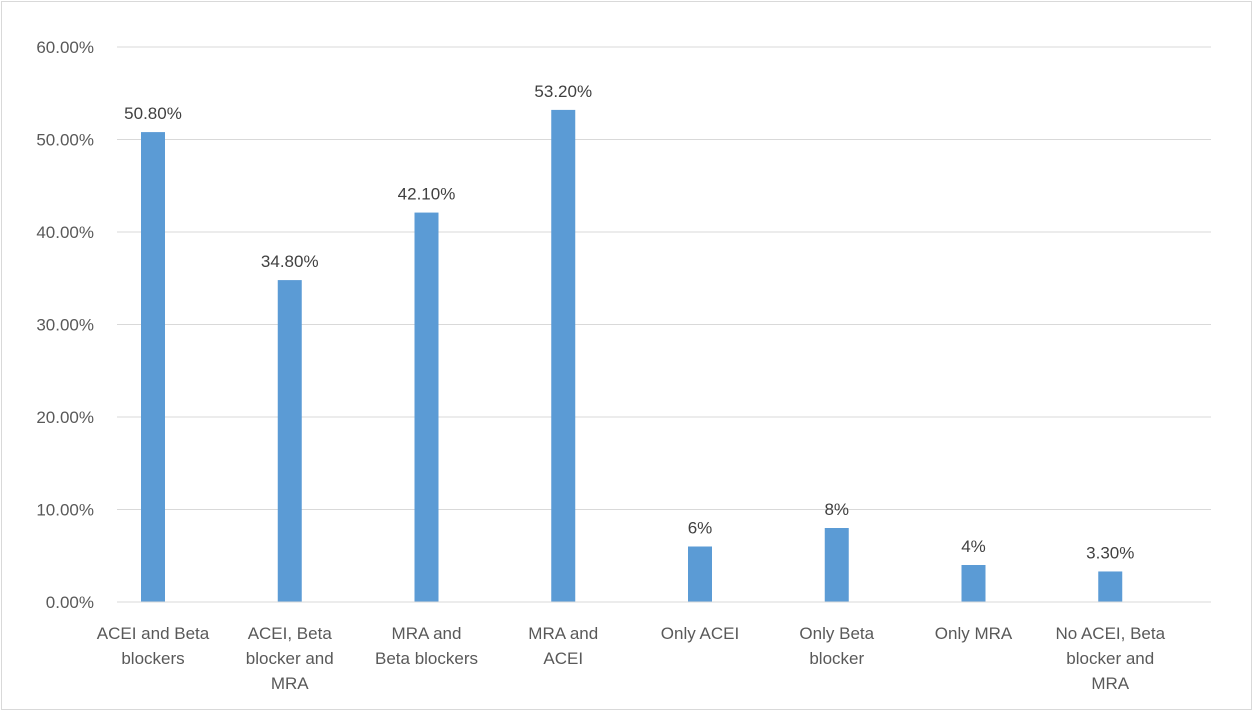 This screenshot has height=712, width=1255. Describe the element at coordinates (700, 633) in the screenshot. I see `category-label: Only ACEI` at that location.